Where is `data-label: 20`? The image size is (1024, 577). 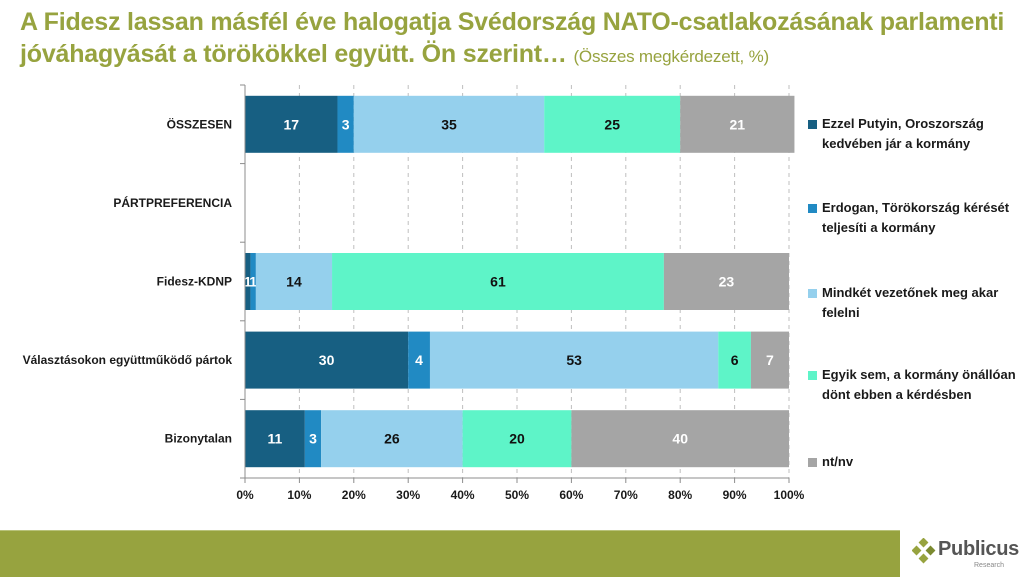
data-label: 20 is located at coordinates (517, 439).